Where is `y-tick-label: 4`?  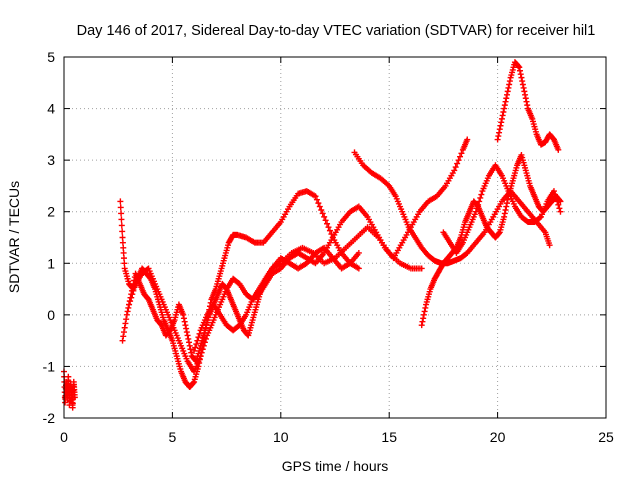
y-tick-label: 4 is located at coordinates (51, 109).